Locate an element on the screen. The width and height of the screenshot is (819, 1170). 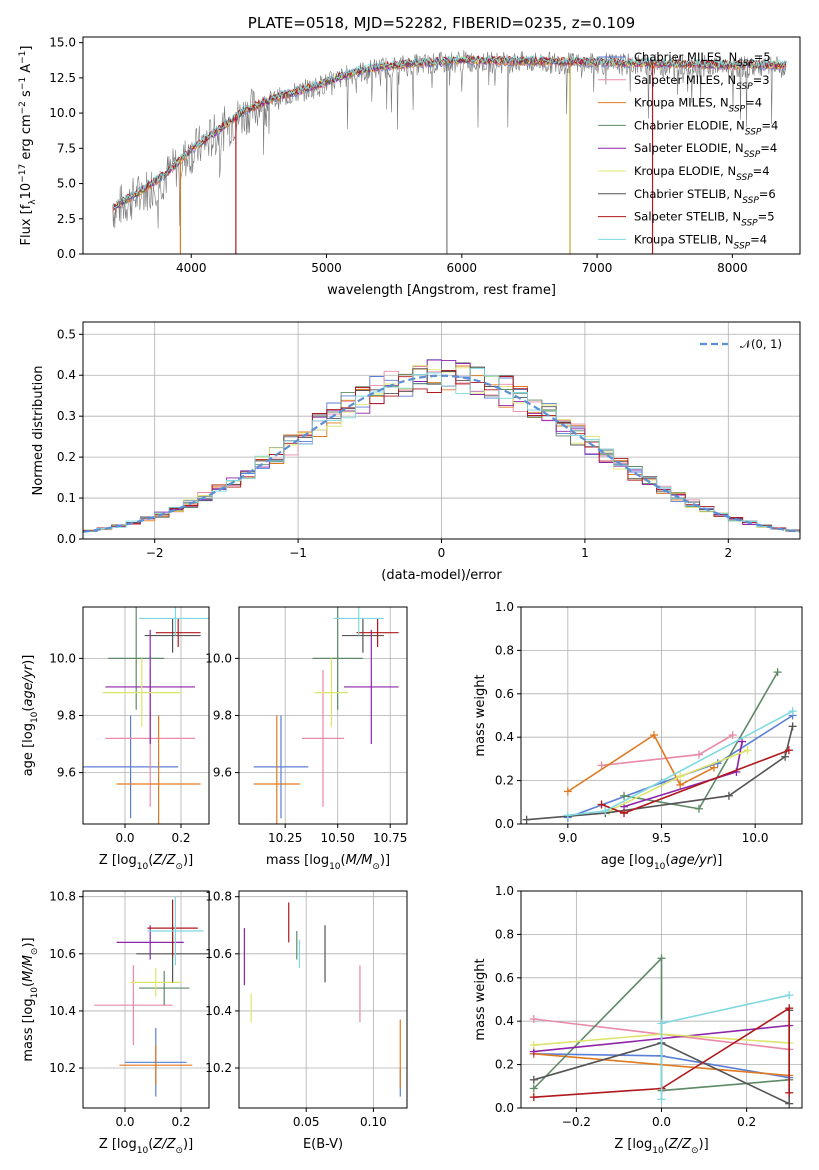
observed-spectrum-line is located at coordinates (449, 139).